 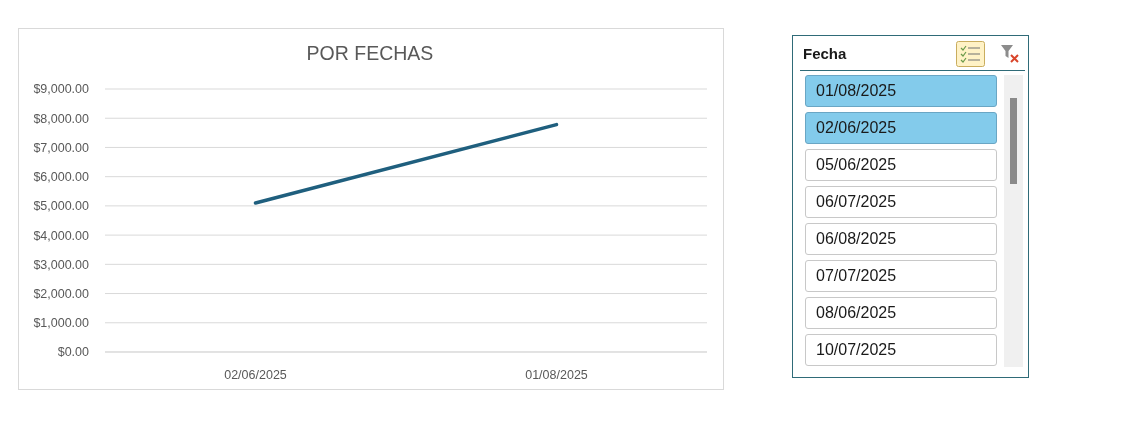 What do you see at coordinates (856, 276) in the screenshot?
I see `category-label: 07/07/2025` at bounding box center [856, 276].